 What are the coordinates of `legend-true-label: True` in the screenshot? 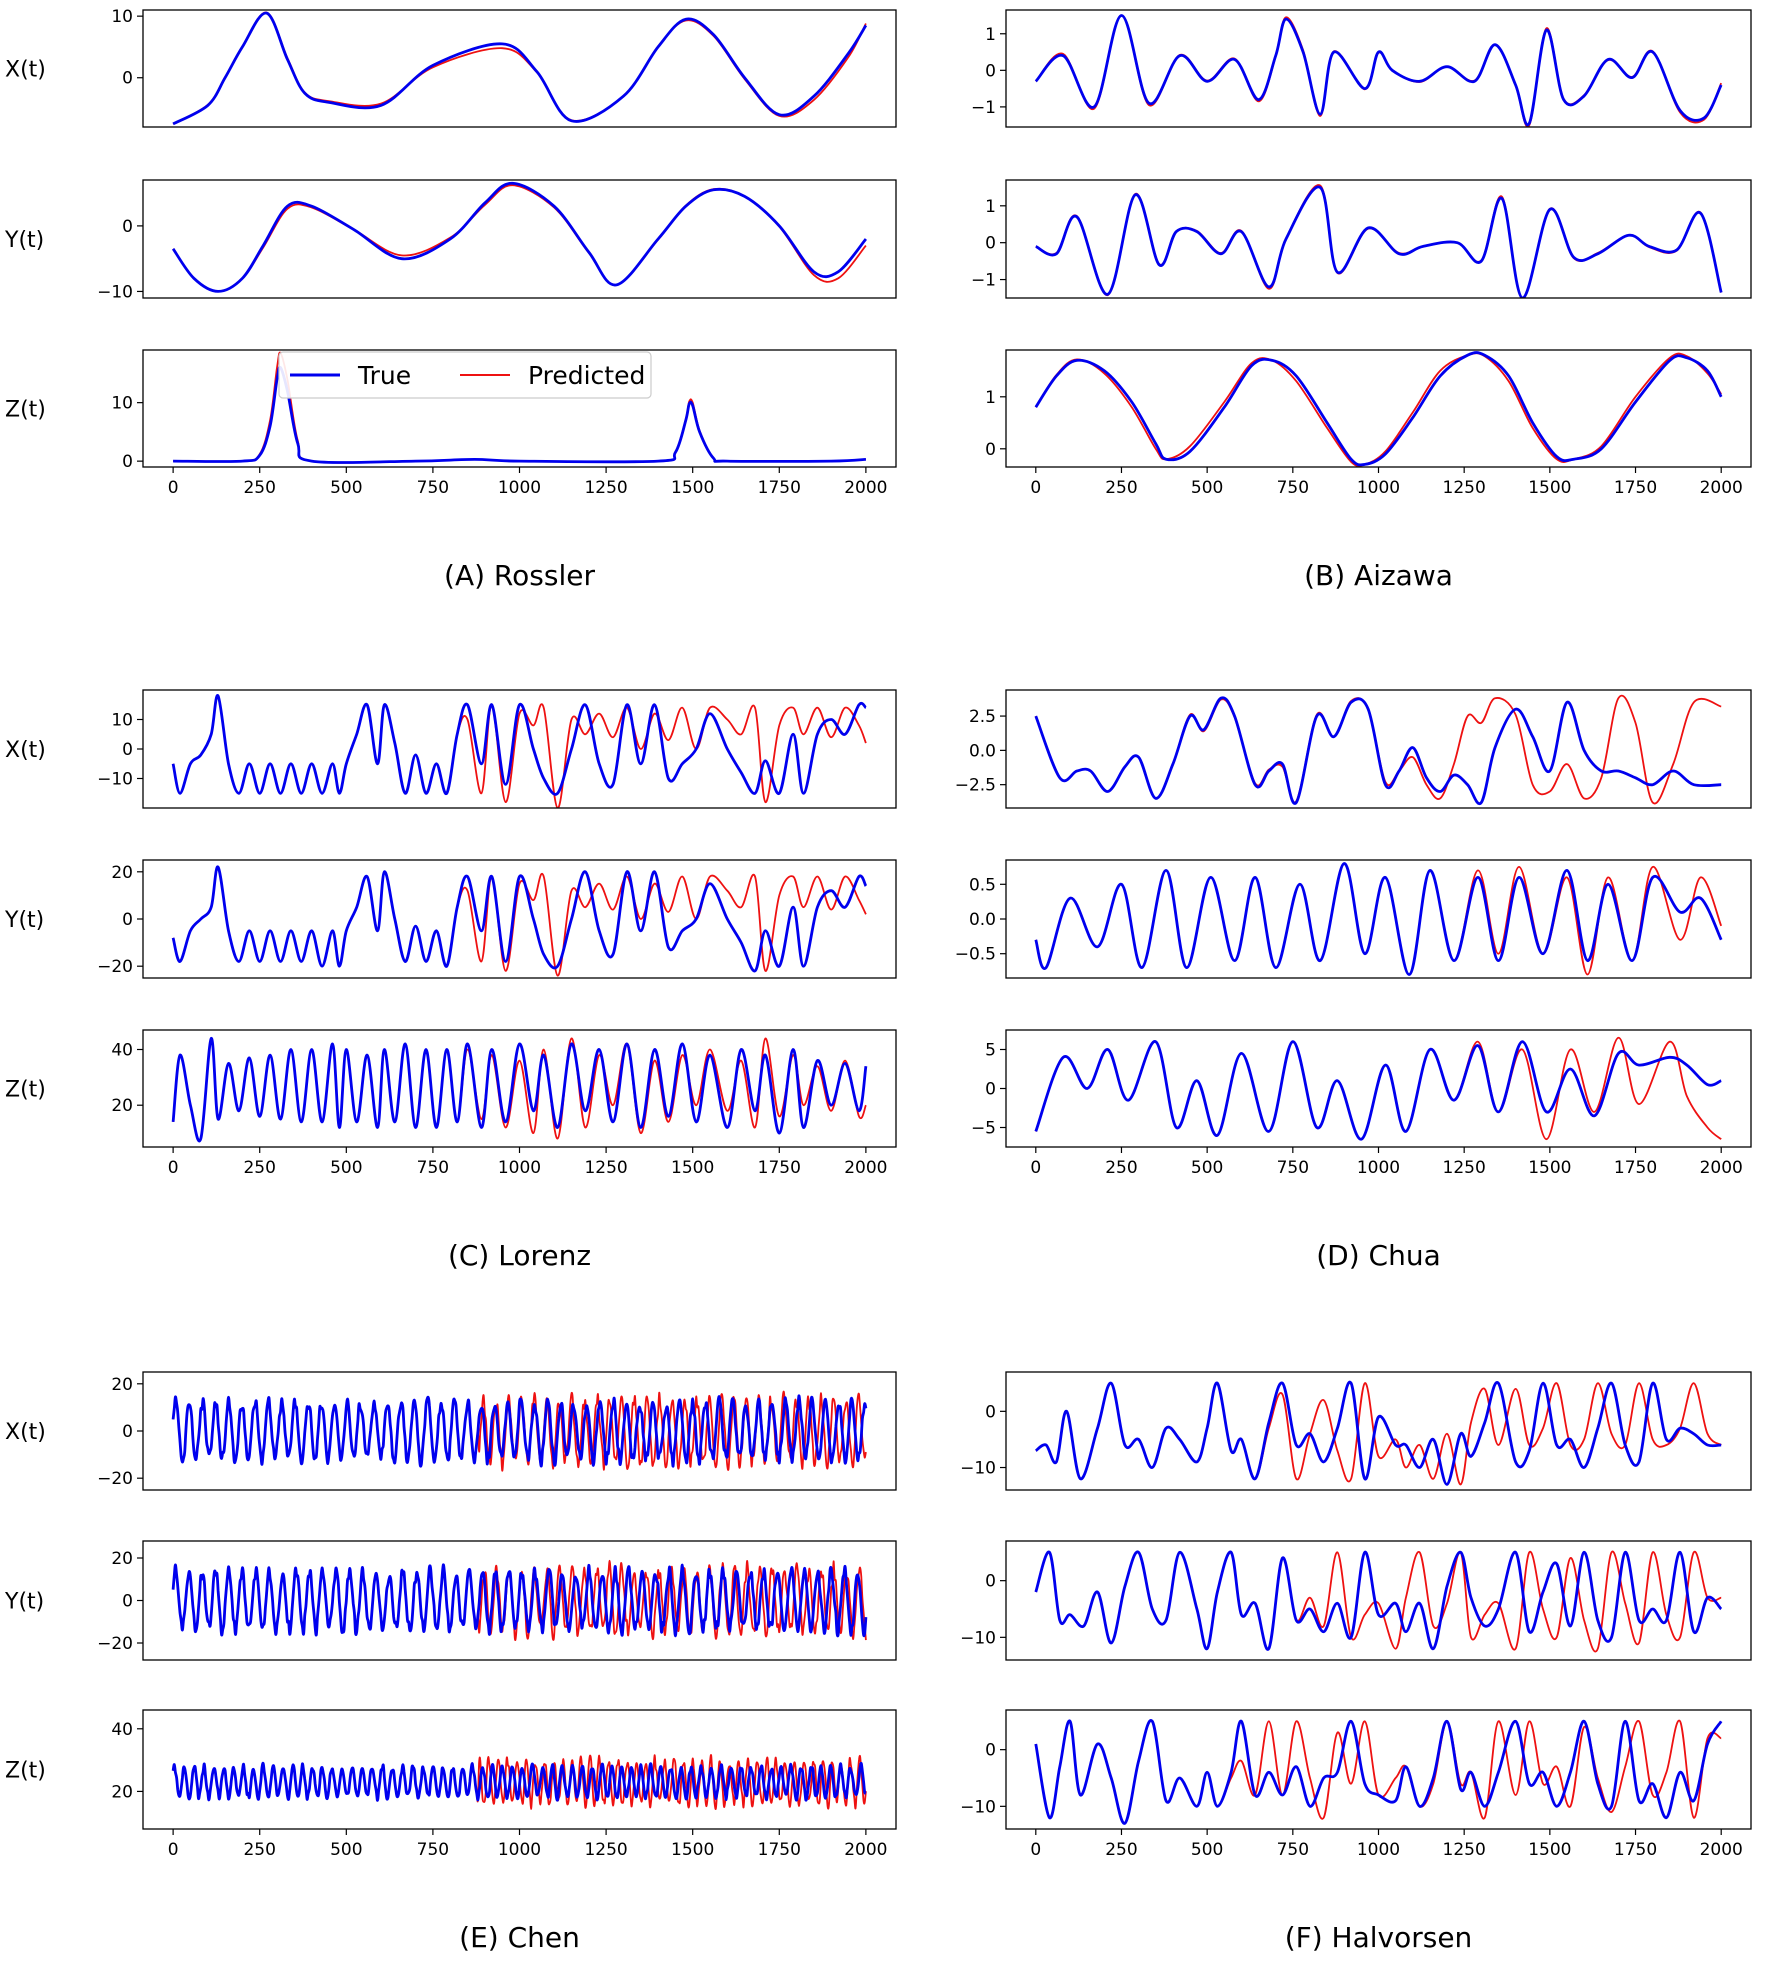 It's located at (384, 375).